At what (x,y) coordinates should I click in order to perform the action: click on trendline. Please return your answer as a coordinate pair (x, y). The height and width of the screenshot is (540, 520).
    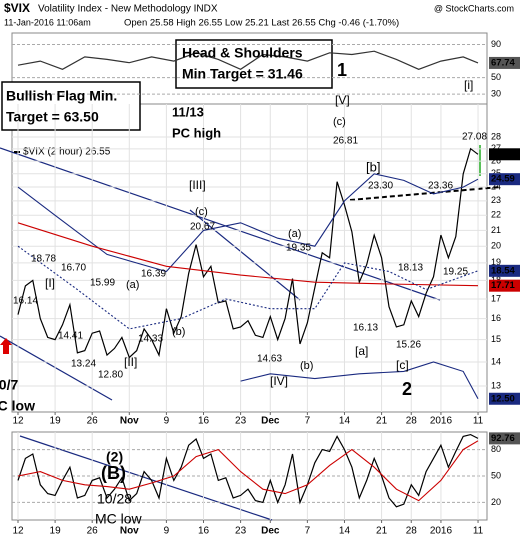
    Looking at the image, I should click on (245, 255).